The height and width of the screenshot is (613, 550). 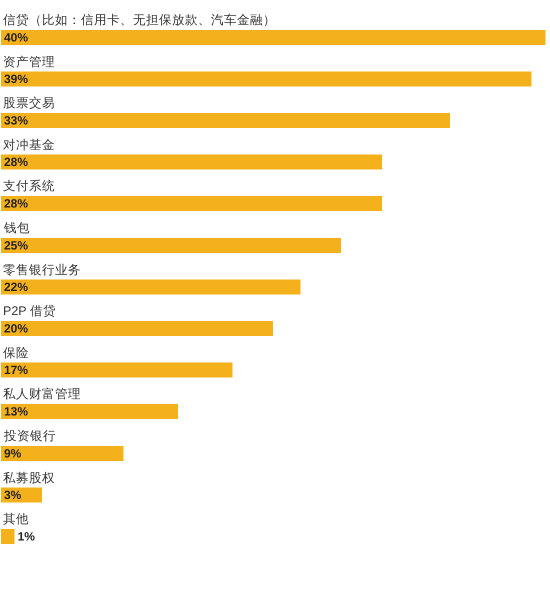 What do you see at coordinates (16, 121) in the screenshot?
I see `data-label: 33%` at bounding box center [16, 121].